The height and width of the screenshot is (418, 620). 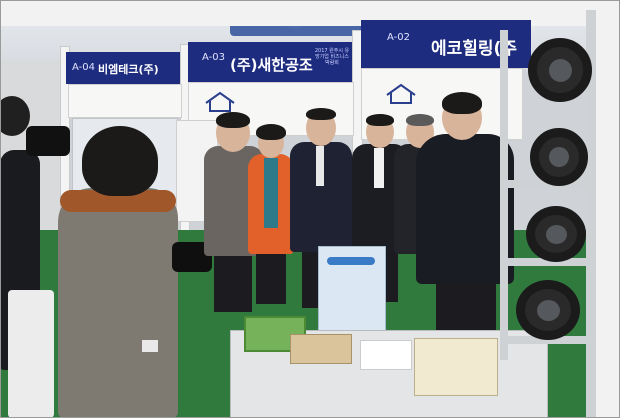 What do you see at coordinates (386, 355) in the screenshot?
I see `paper-sheet` at bounding box center [386, 355].